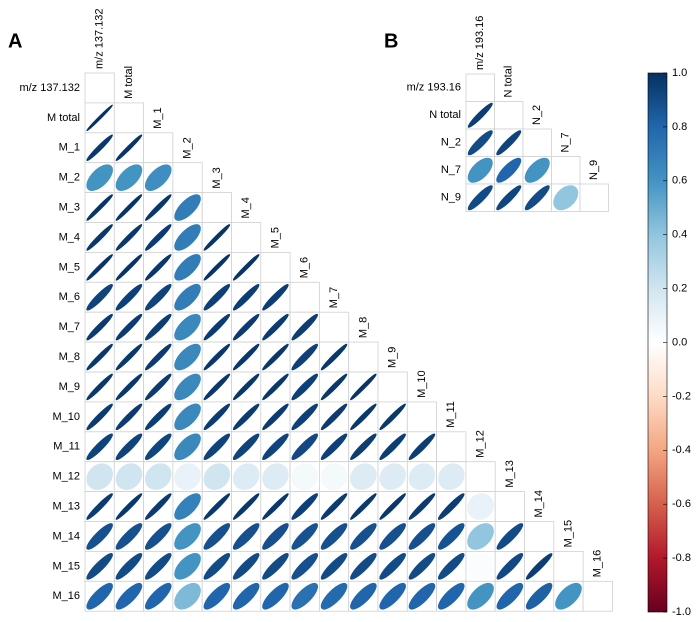 The height and width of the screenshot is (622, 699). I want to click on row-label: M_4, so click(69, 237).